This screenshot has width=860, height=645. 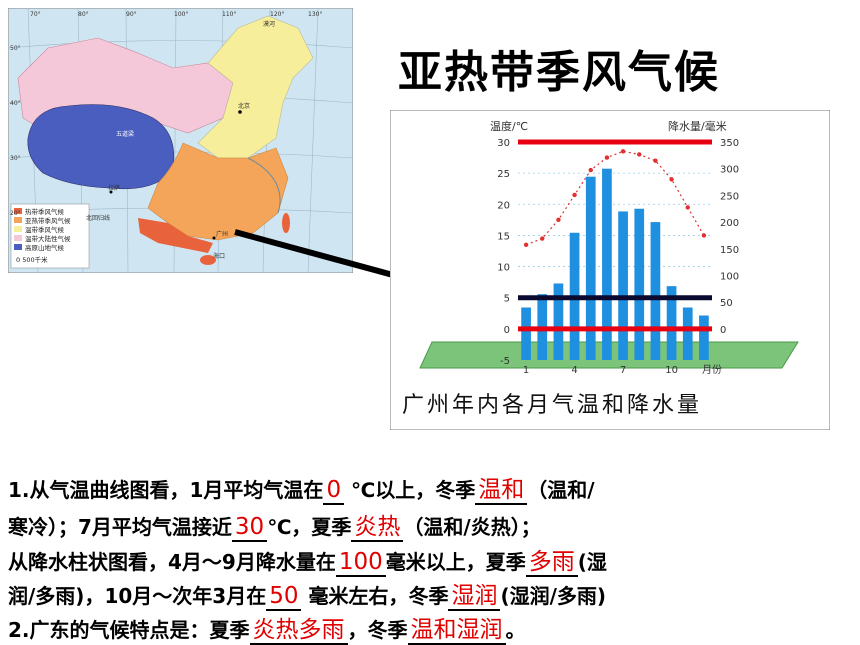 What do you see at coordinates (456, 631) in the screenshot?
I see `answer-blank: 温和湿润` at bounding box center [456, 631].